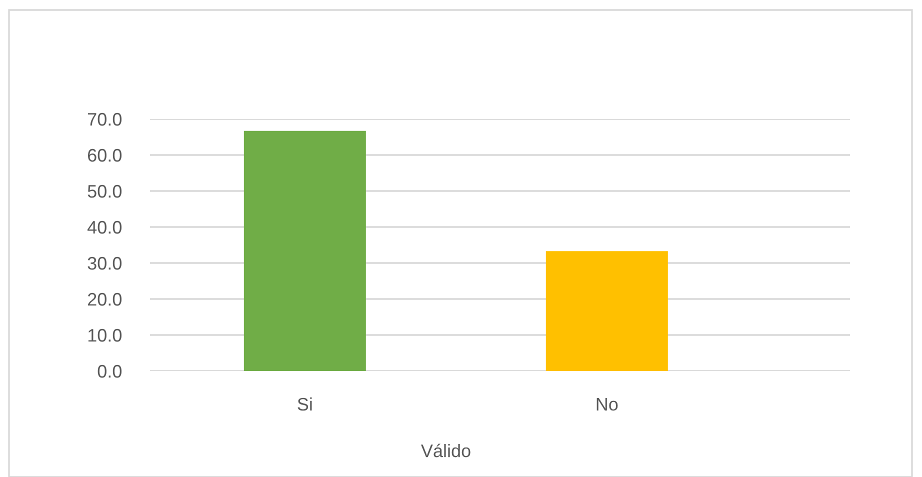 Image resolution: width=922 pixels, height=477 pixels. What do you see at coordinates (105, 227) in the screenshot?
I see `y-tick-label: 40.0` at bounding box center [105, 227].